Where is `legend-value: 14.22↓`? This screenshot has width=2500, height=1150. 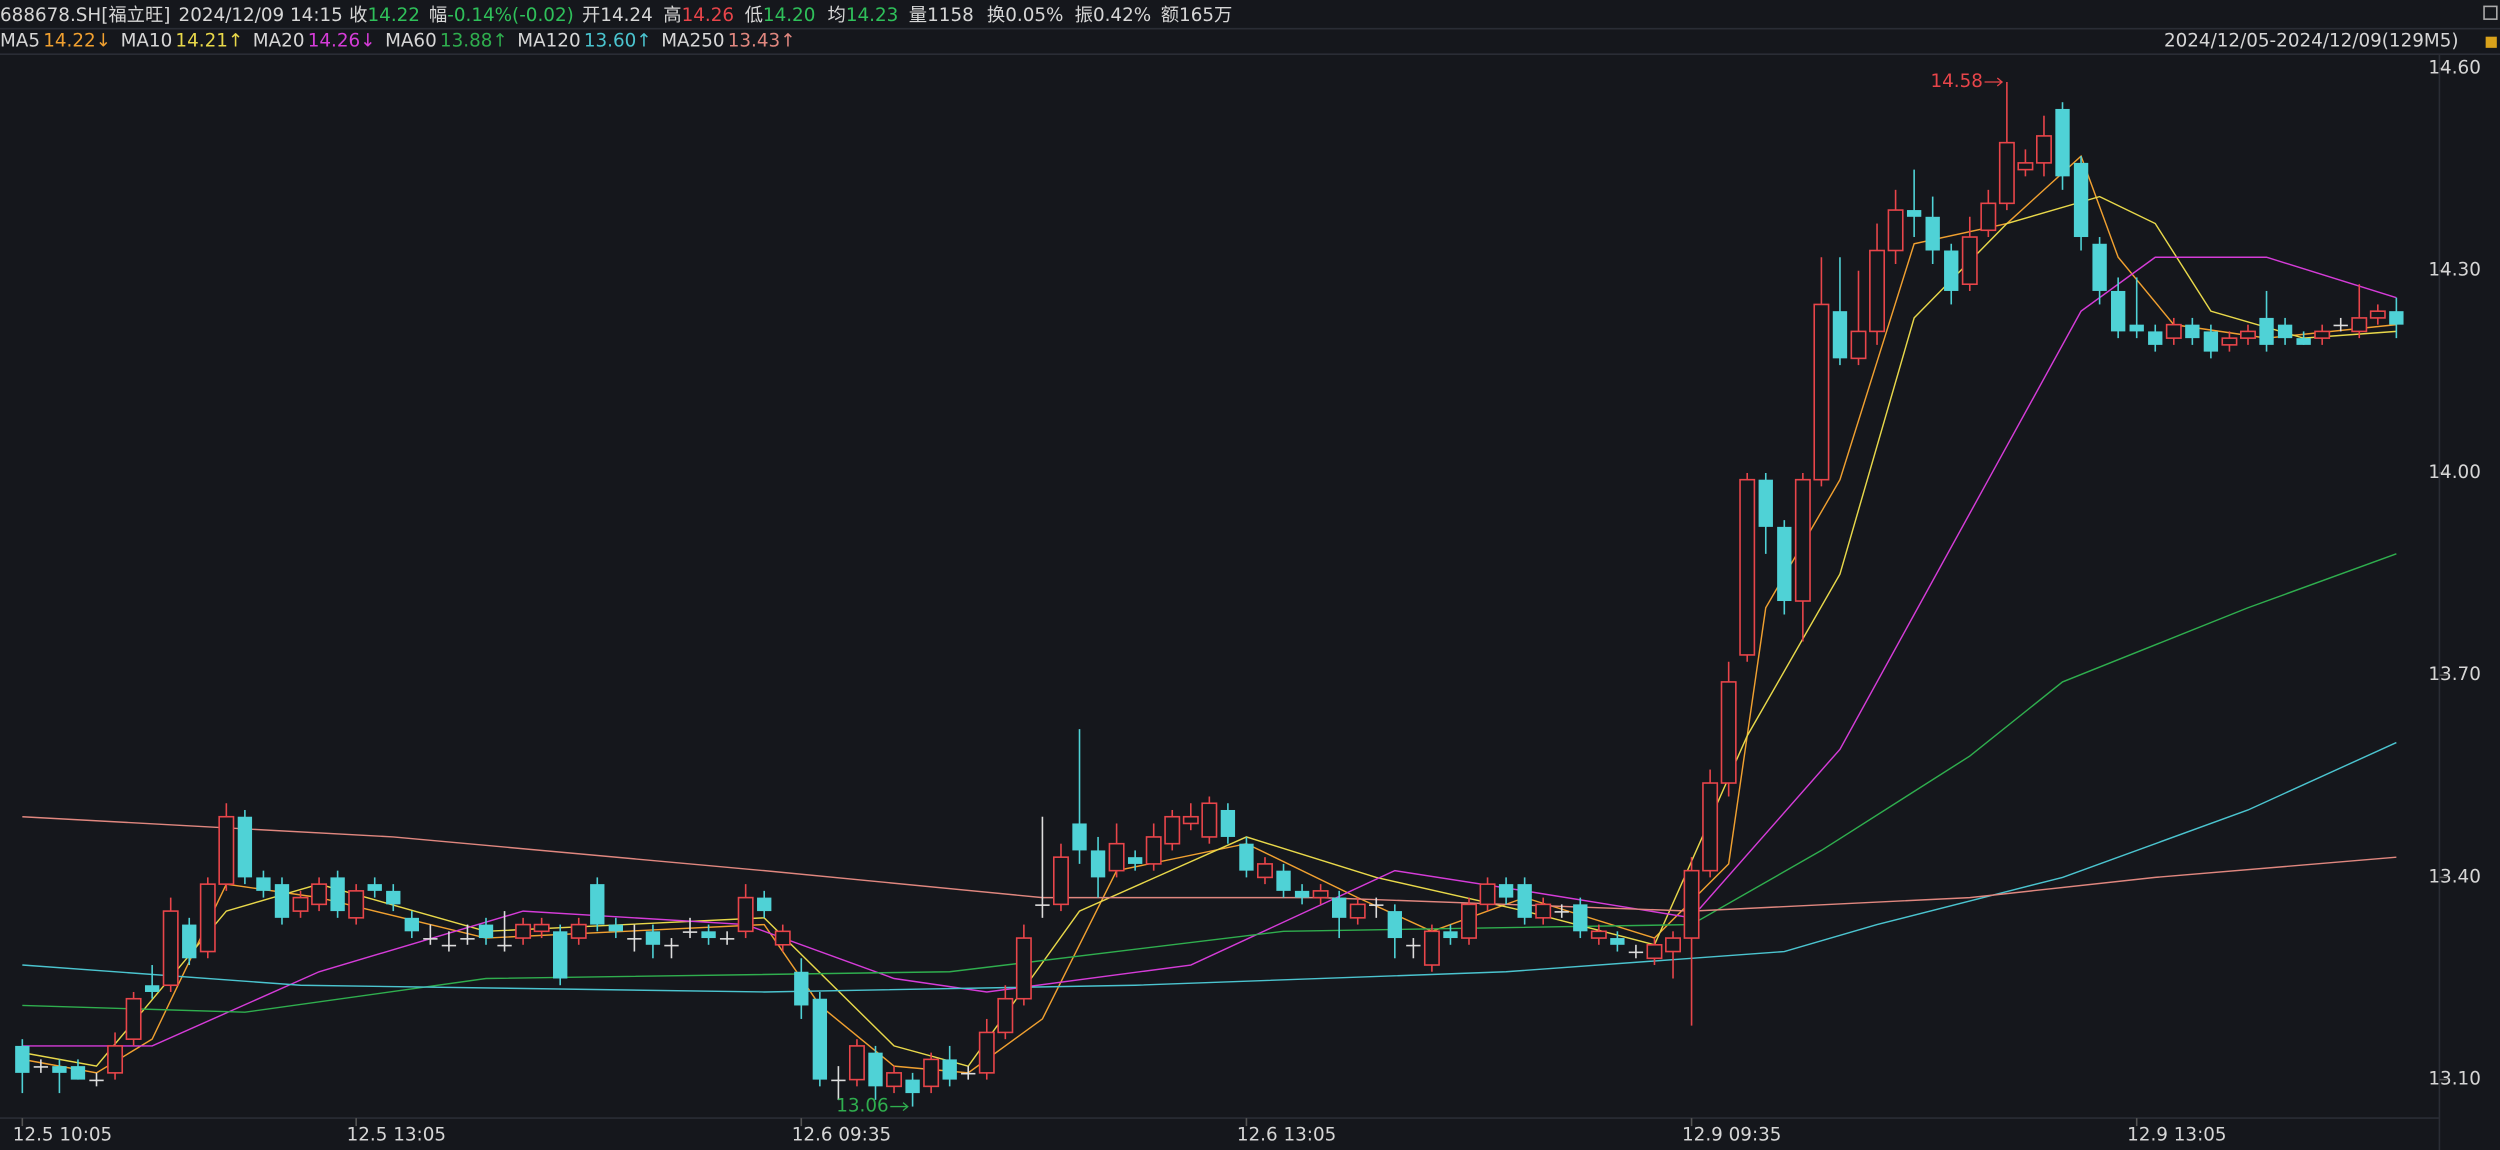 legend-value: 14.22↓ is located at coordinates (77, 40).